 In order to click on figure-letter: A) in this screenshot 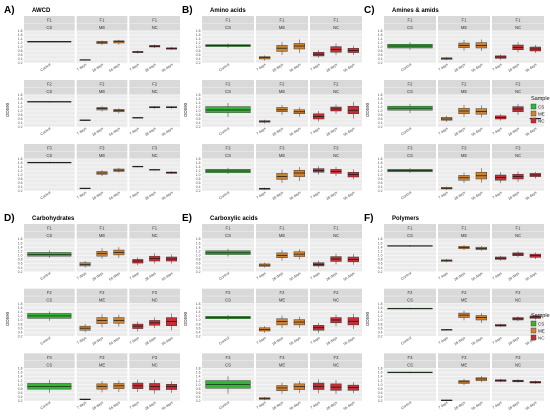, I will do `click(9, 10)`.